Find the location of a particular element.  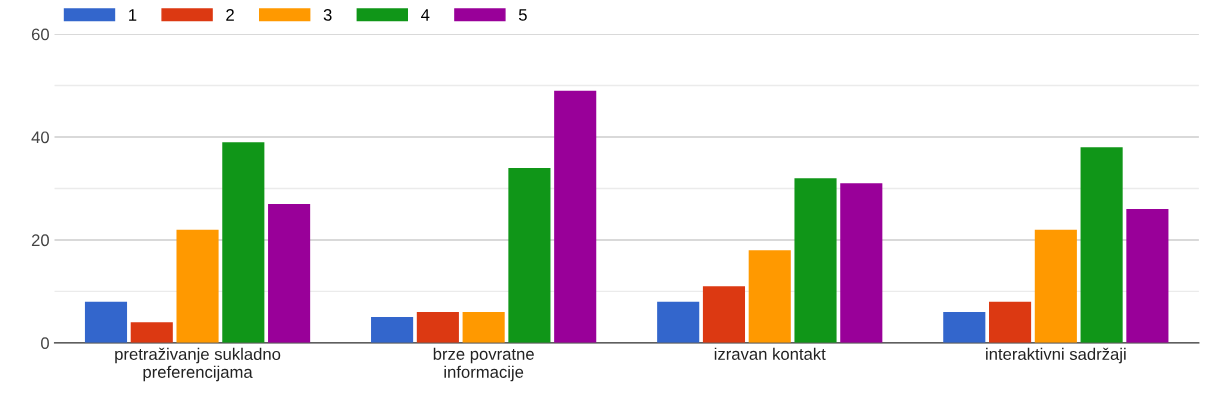

x-tick-label: brze povratne informacije is located at coordinates (483, 364).